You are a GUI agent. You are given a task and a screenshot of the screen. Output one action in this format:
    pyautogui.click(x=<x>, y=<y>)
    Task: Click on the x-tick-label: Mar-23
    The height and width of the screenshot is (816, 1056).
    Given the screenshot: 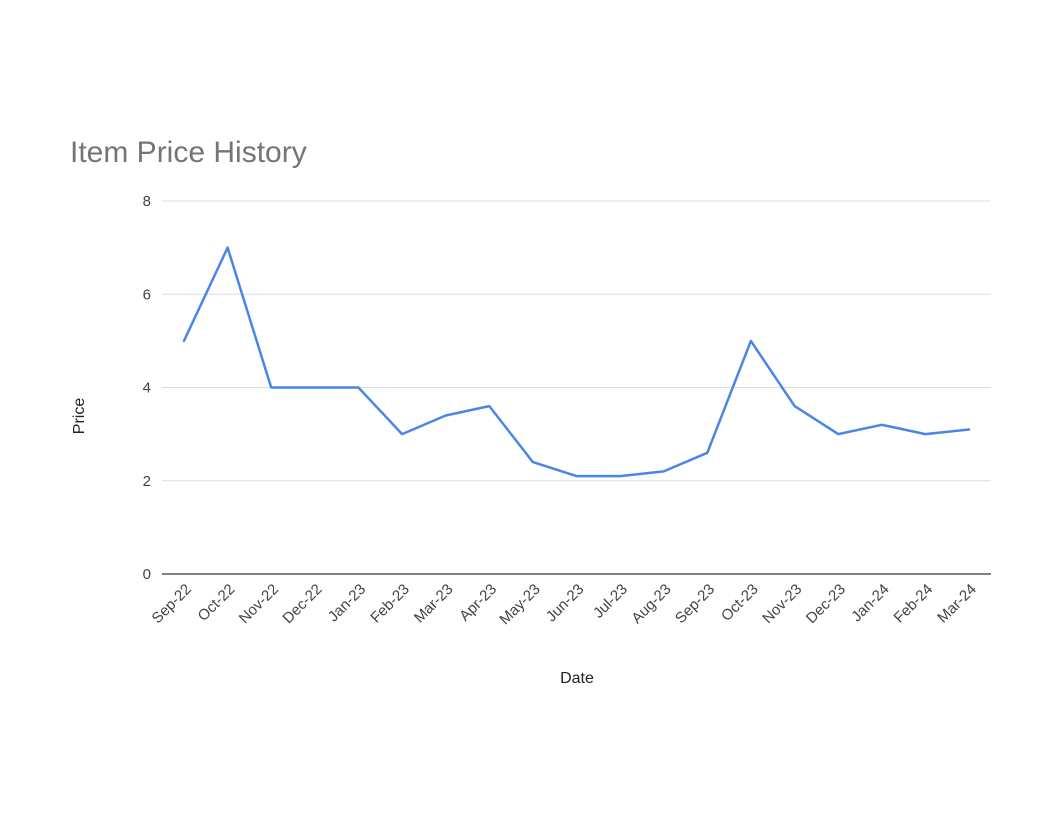 What is the action you would take?
    pyautogui.click(x=434, y=604)
    